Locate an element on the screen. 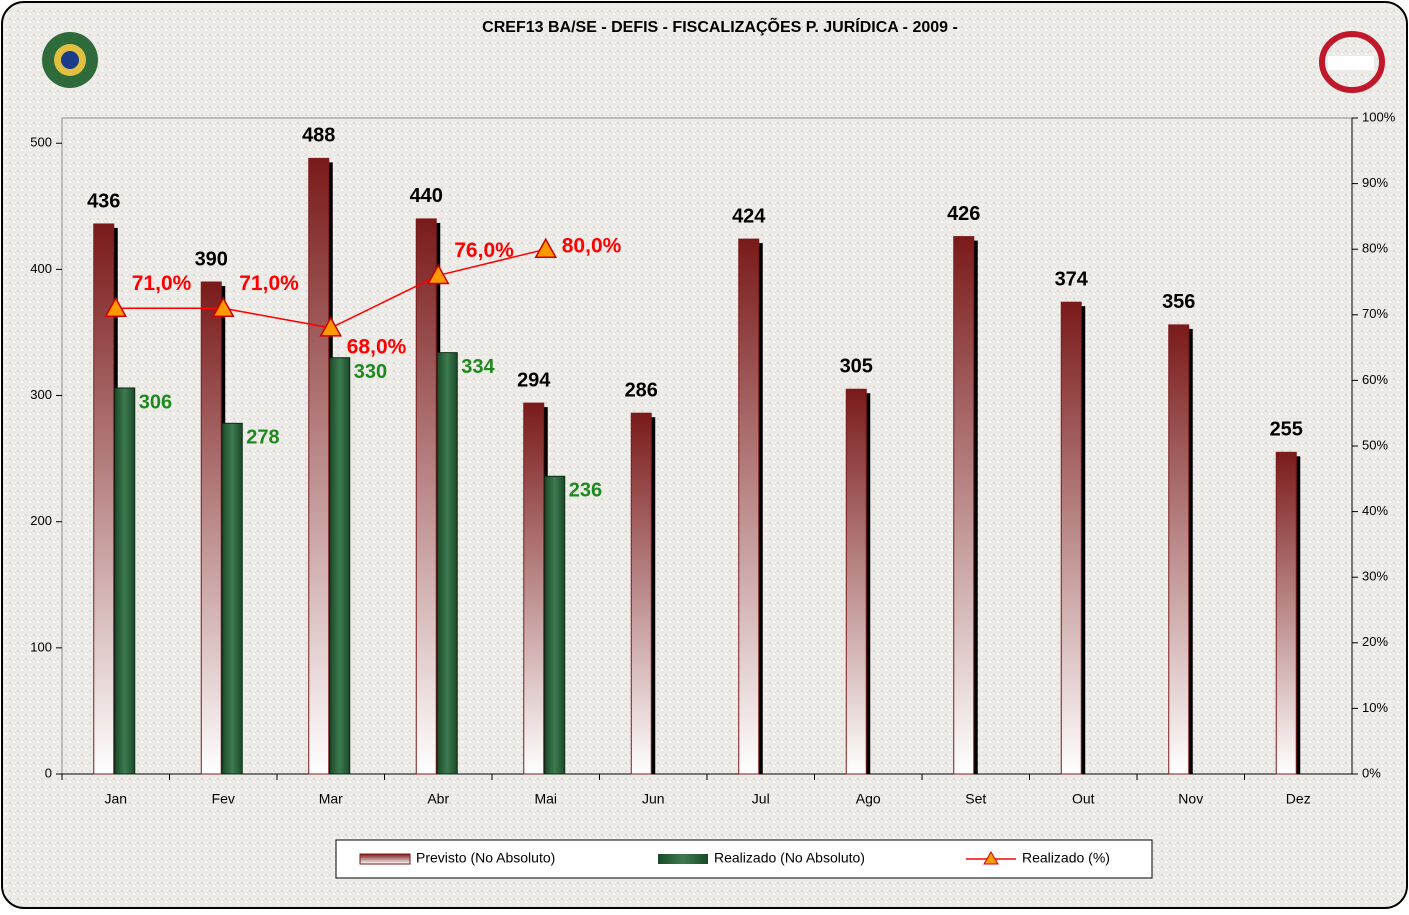  y2-tick-label: 80% is located at coordinates (1375, 248).